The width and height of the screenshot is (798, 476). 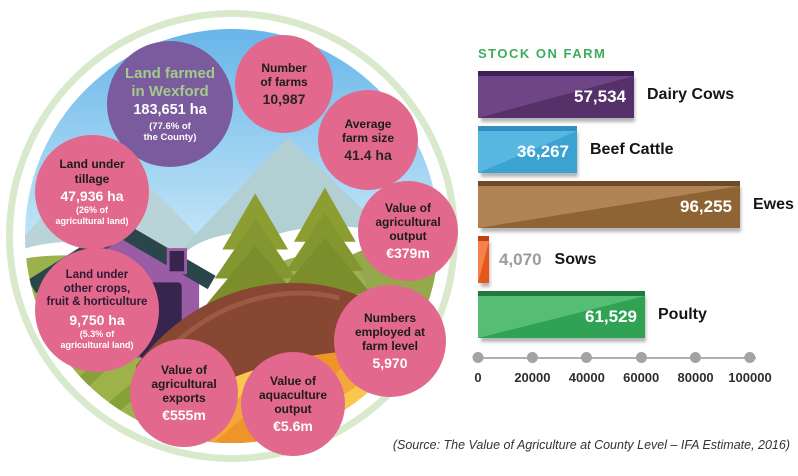 I want to click on bar-value: 57,534, so click(x=600, y=96).